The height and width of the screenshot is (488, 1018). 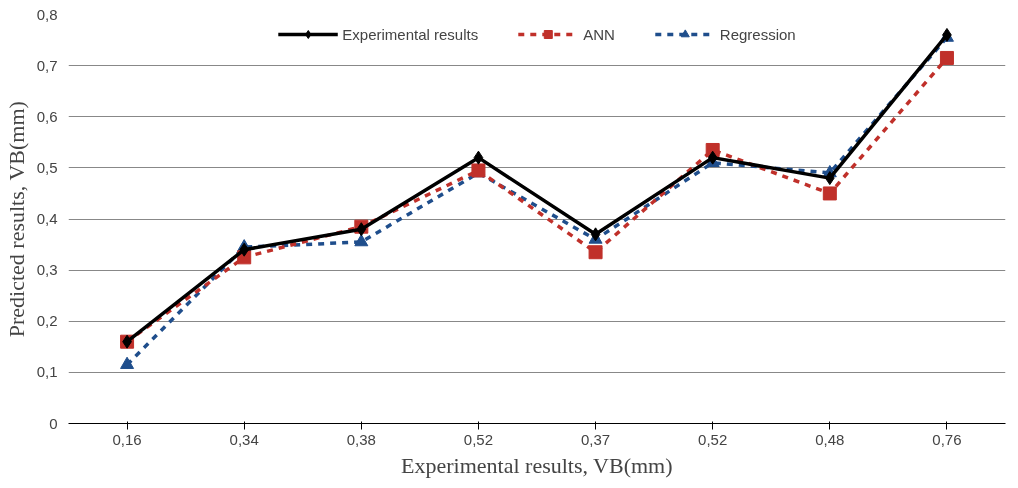 What do you see at coordinates (361, 439) in the screenshot?
I see `x-tick-label: 0,38` at bounding box center [361, 439].